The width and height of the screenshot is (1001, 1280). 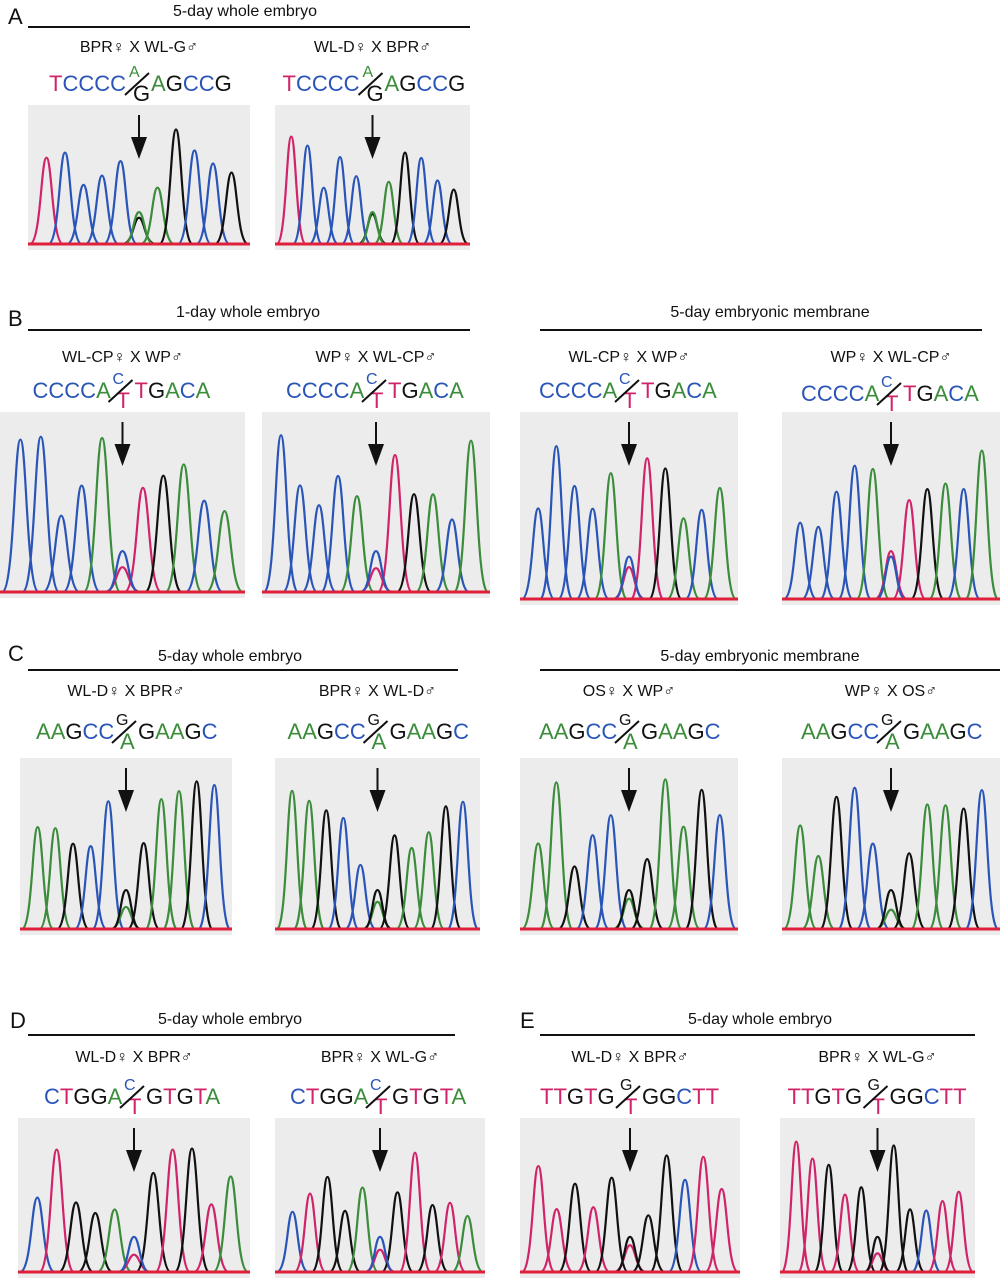 I want to click on cross-label: BPR♀ X WL-G♂, so click(x=380, y=1057).